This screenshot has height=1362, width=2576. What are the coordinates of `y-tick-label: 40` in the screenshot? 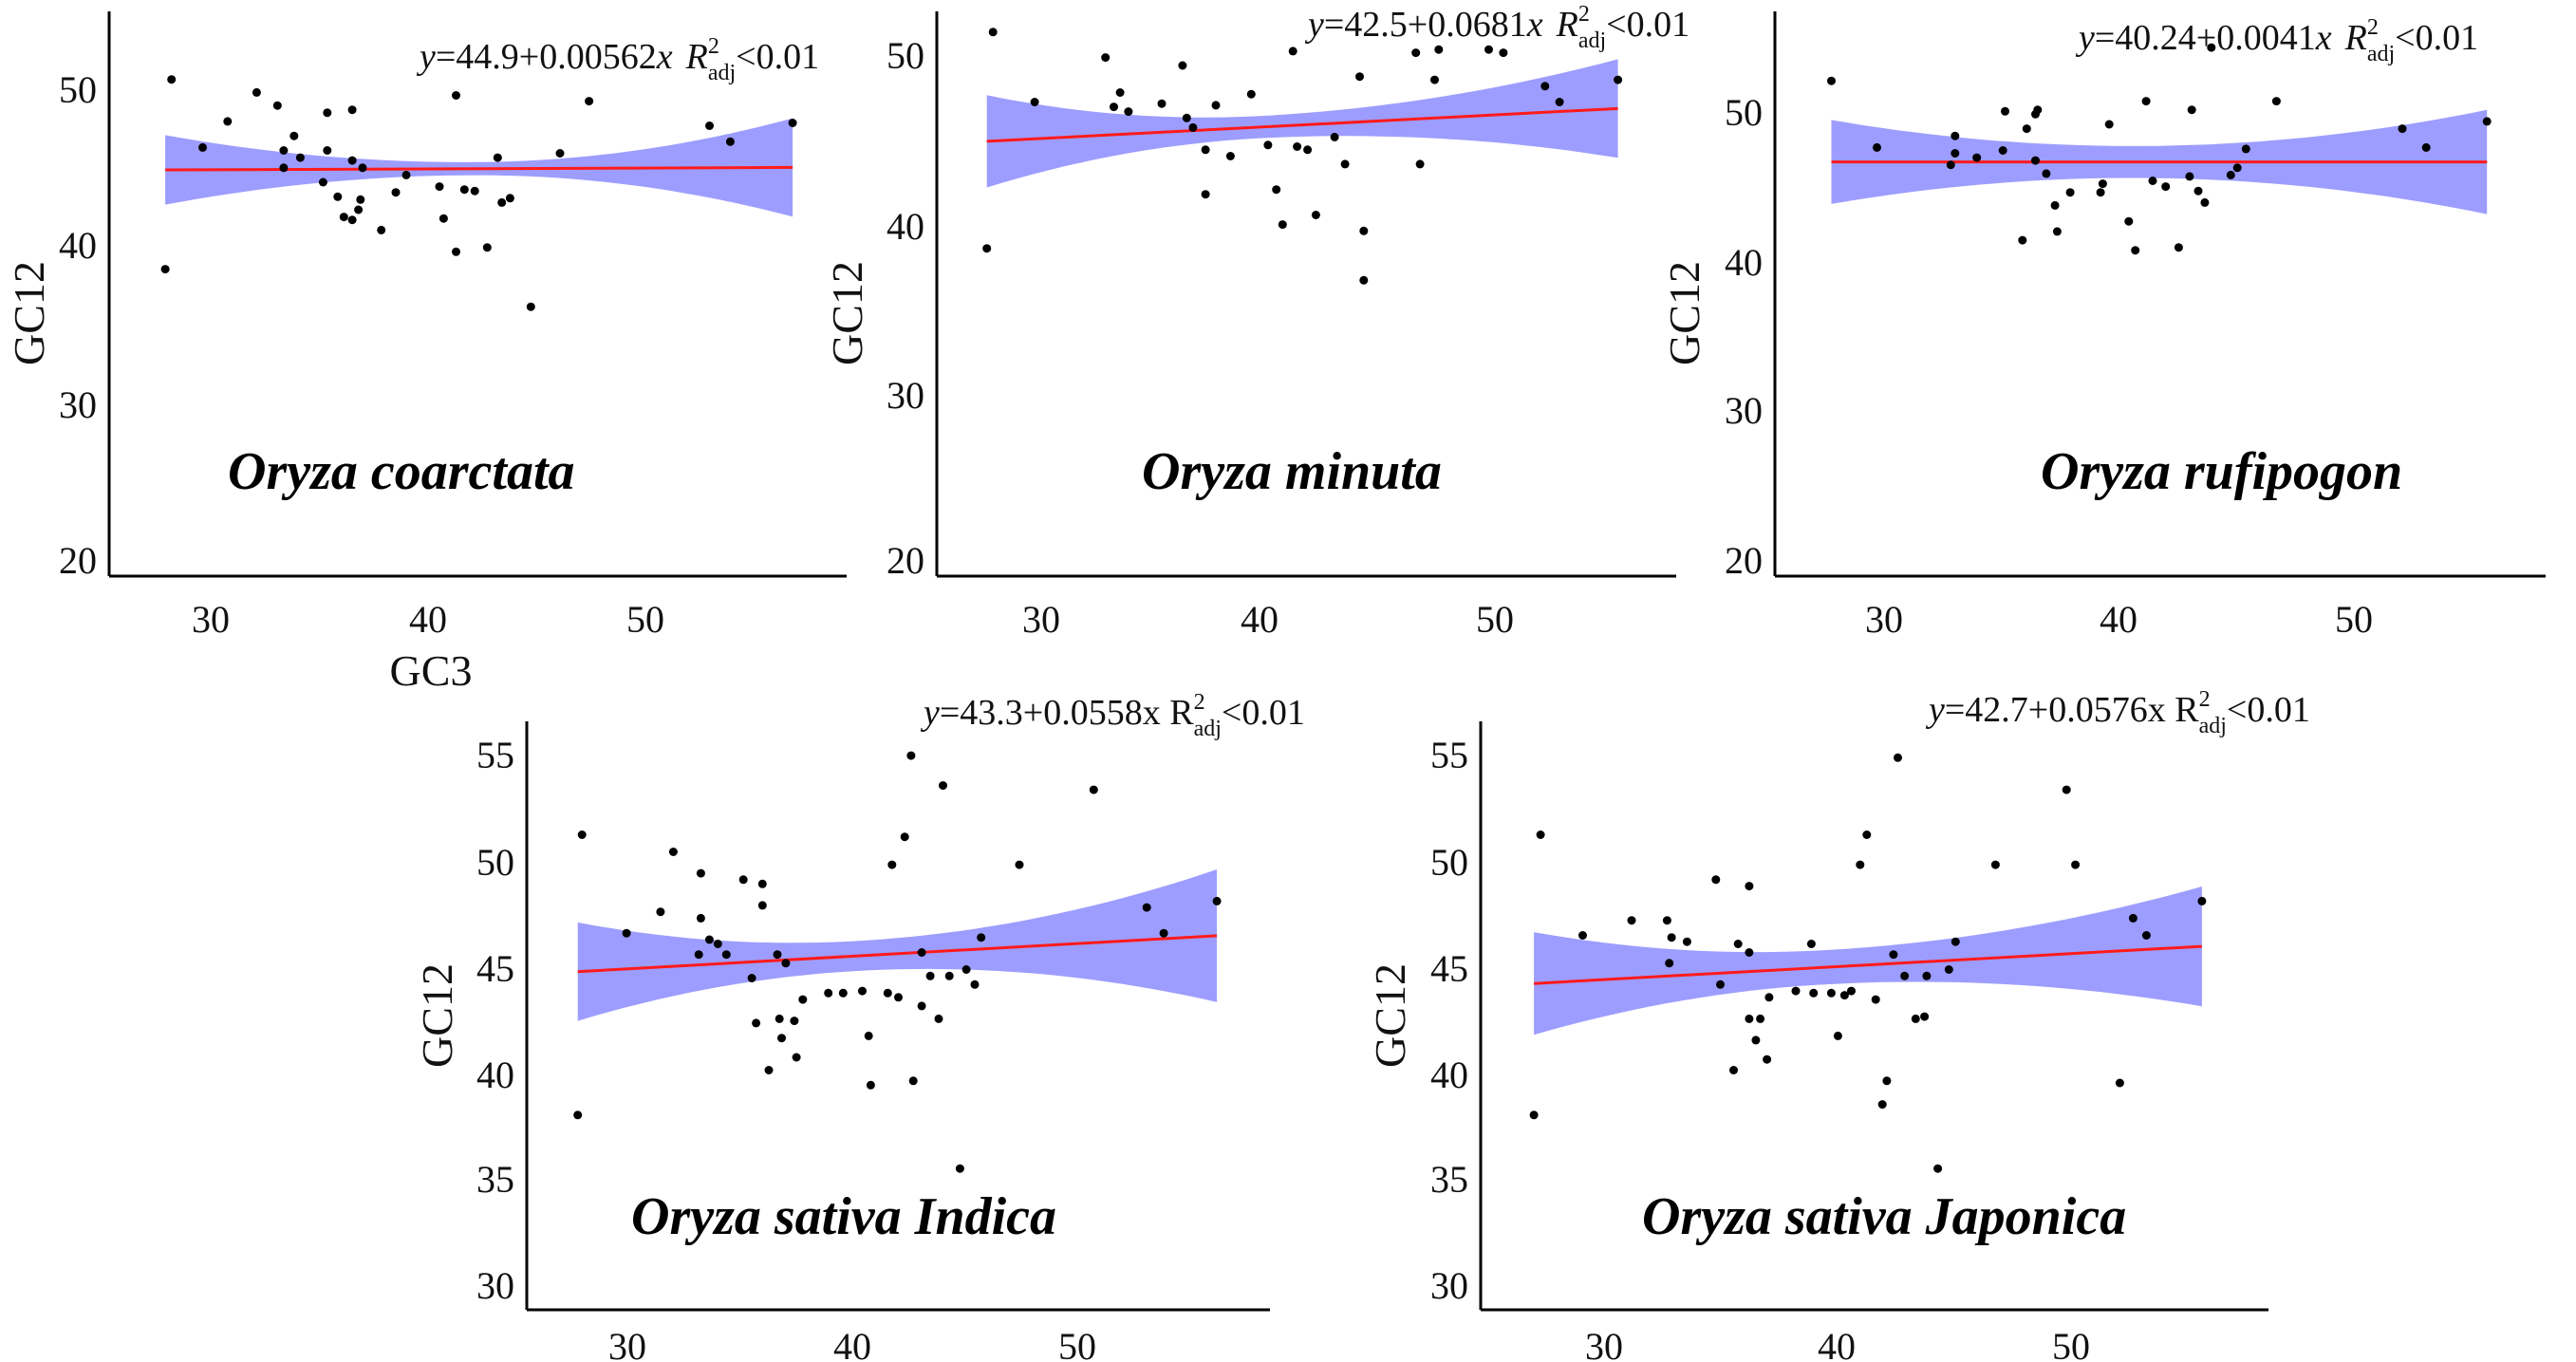 It's located at (905, 227).